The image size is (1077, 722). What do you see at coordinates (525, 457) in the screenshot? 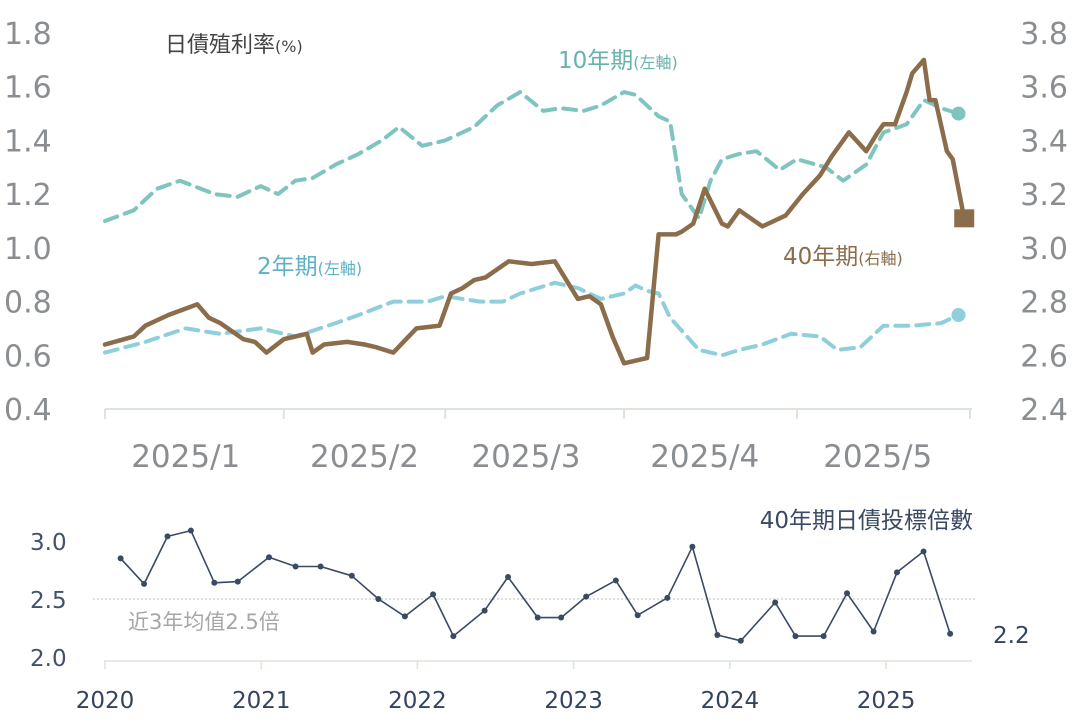
I see `top-x-tick-label: 2025/3` at bounding box center [525, 457].